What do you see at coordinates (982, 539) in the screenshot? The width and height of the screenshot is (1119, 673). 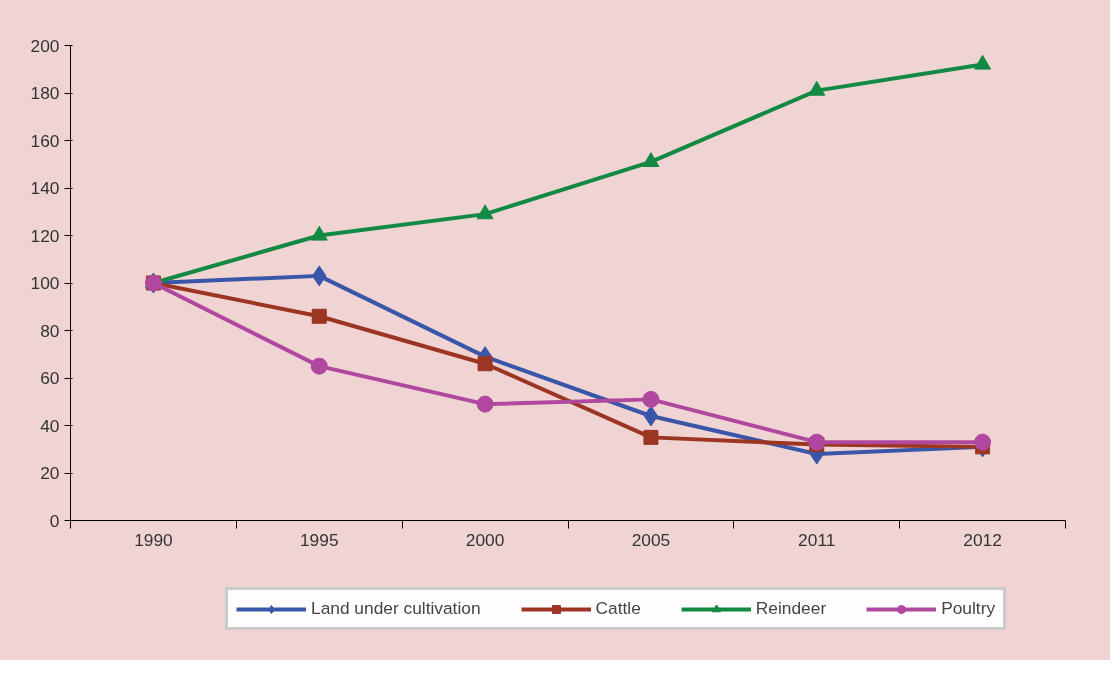 I see `x-tick-label: 2012` at bounding box center [982, 539].